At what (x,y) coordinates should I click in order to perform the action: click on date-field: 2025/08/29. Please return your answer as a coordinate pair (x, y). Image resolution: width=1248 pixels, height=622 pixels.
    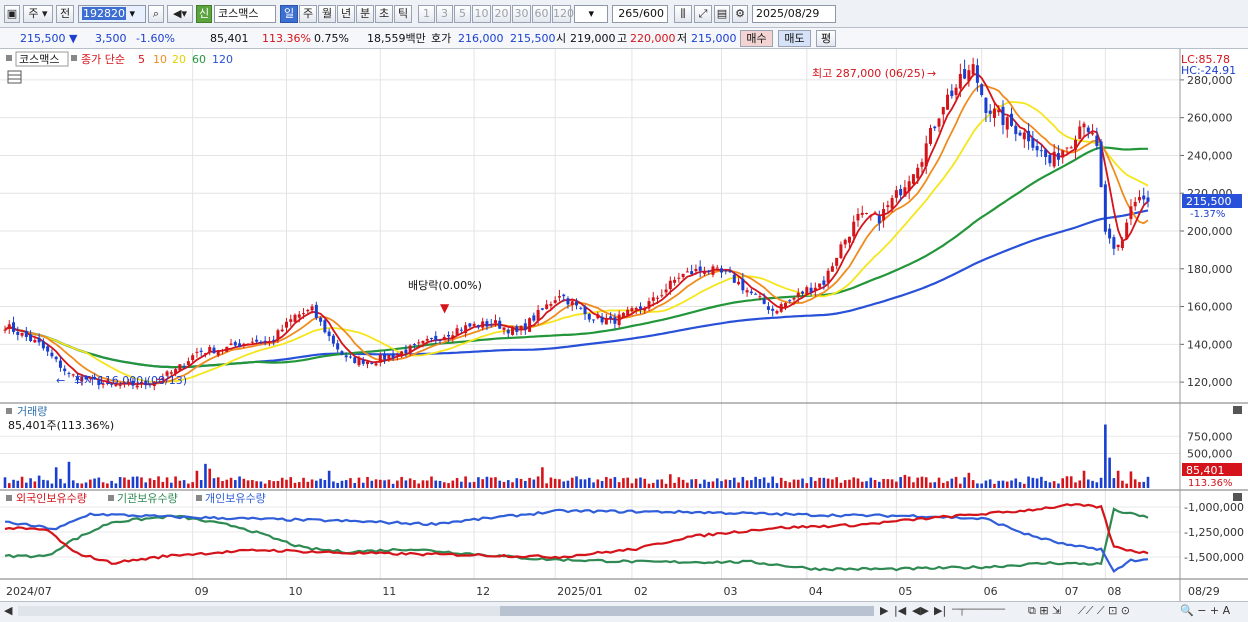
    Looking at the image, I should click on (794, 14).